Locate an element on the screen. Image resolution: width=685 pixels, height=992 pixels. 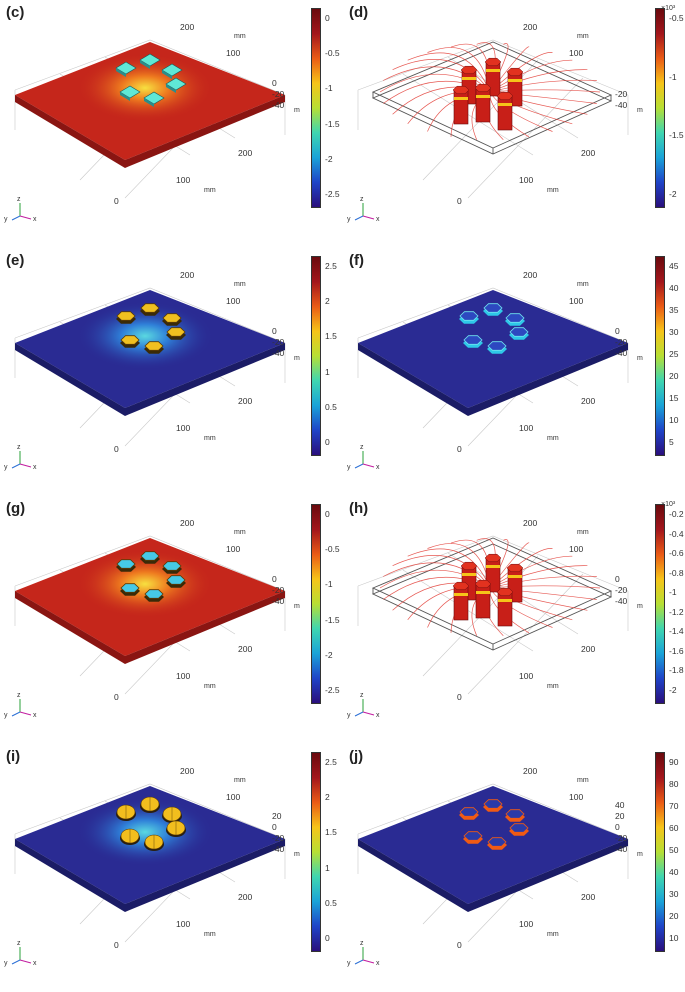
y-unit: mm is located at coordinates (583, 284).